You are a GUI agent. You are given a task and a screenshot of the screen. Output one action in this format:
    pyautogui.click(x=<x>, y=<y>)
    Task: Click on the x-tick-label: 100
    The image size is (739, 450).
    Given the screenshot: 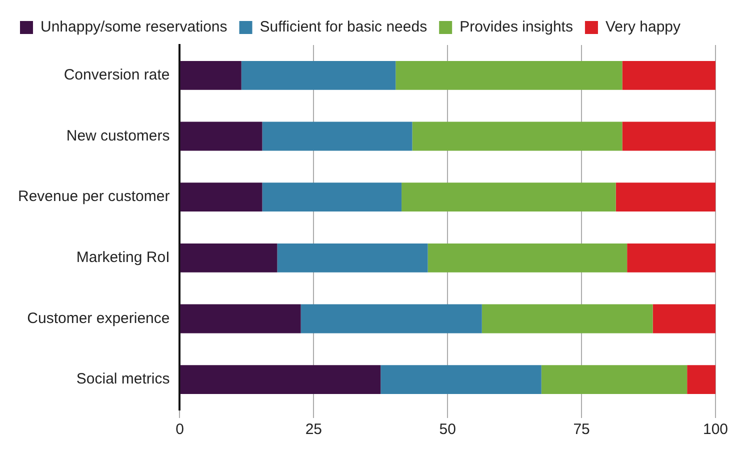 What is the action you would take?
    pyautogui.click(x=715, y=429)
    